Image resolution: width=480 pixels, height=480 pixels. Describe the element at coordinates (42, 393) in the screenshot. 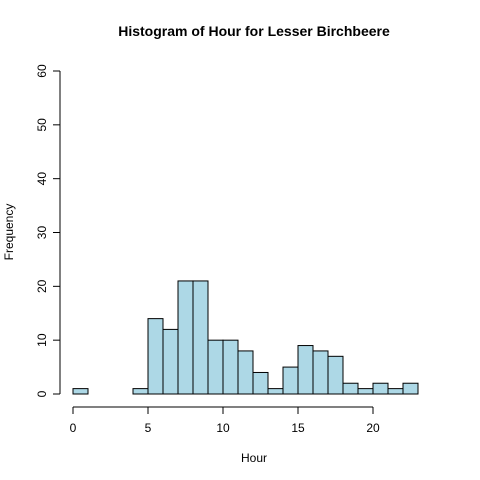

I see `y-tick-label-0: 0` at that location.